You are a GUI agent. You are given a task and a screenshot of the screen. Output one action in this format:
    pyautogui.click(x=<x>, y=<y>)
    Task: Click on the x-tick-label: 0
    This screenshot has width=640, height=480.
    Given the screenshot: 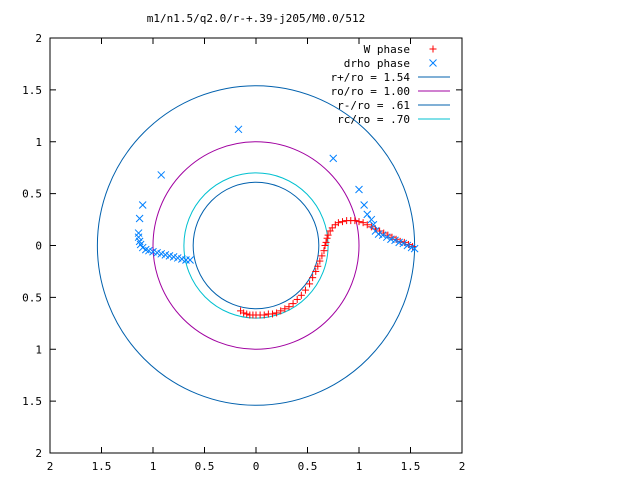 What is the action you would take?
    pyautogui.click(x=256, y=466)
    